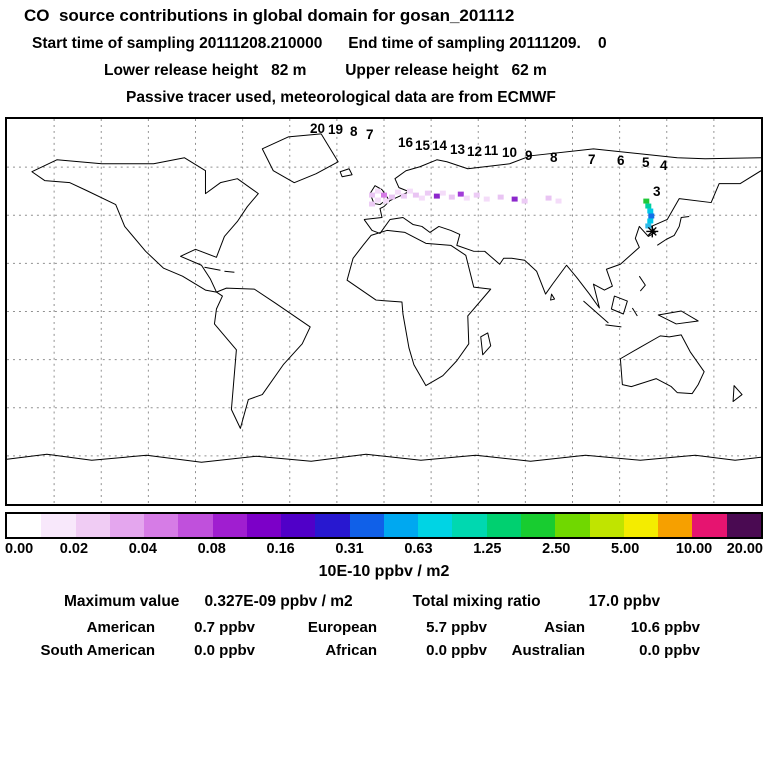  I want to click on contribution-region-value: 0.7 ppbv, so click(224, 627).